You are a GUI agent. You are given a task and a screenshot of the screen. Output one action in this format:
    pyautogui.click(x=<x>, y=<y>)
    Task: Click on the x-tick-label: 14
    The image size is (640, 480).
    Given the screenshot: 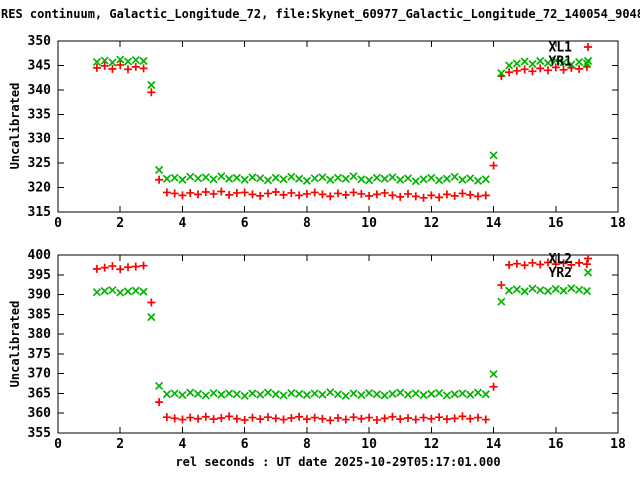 What is the action you would take?
    pyautogui.click(x=494, y=223)
    